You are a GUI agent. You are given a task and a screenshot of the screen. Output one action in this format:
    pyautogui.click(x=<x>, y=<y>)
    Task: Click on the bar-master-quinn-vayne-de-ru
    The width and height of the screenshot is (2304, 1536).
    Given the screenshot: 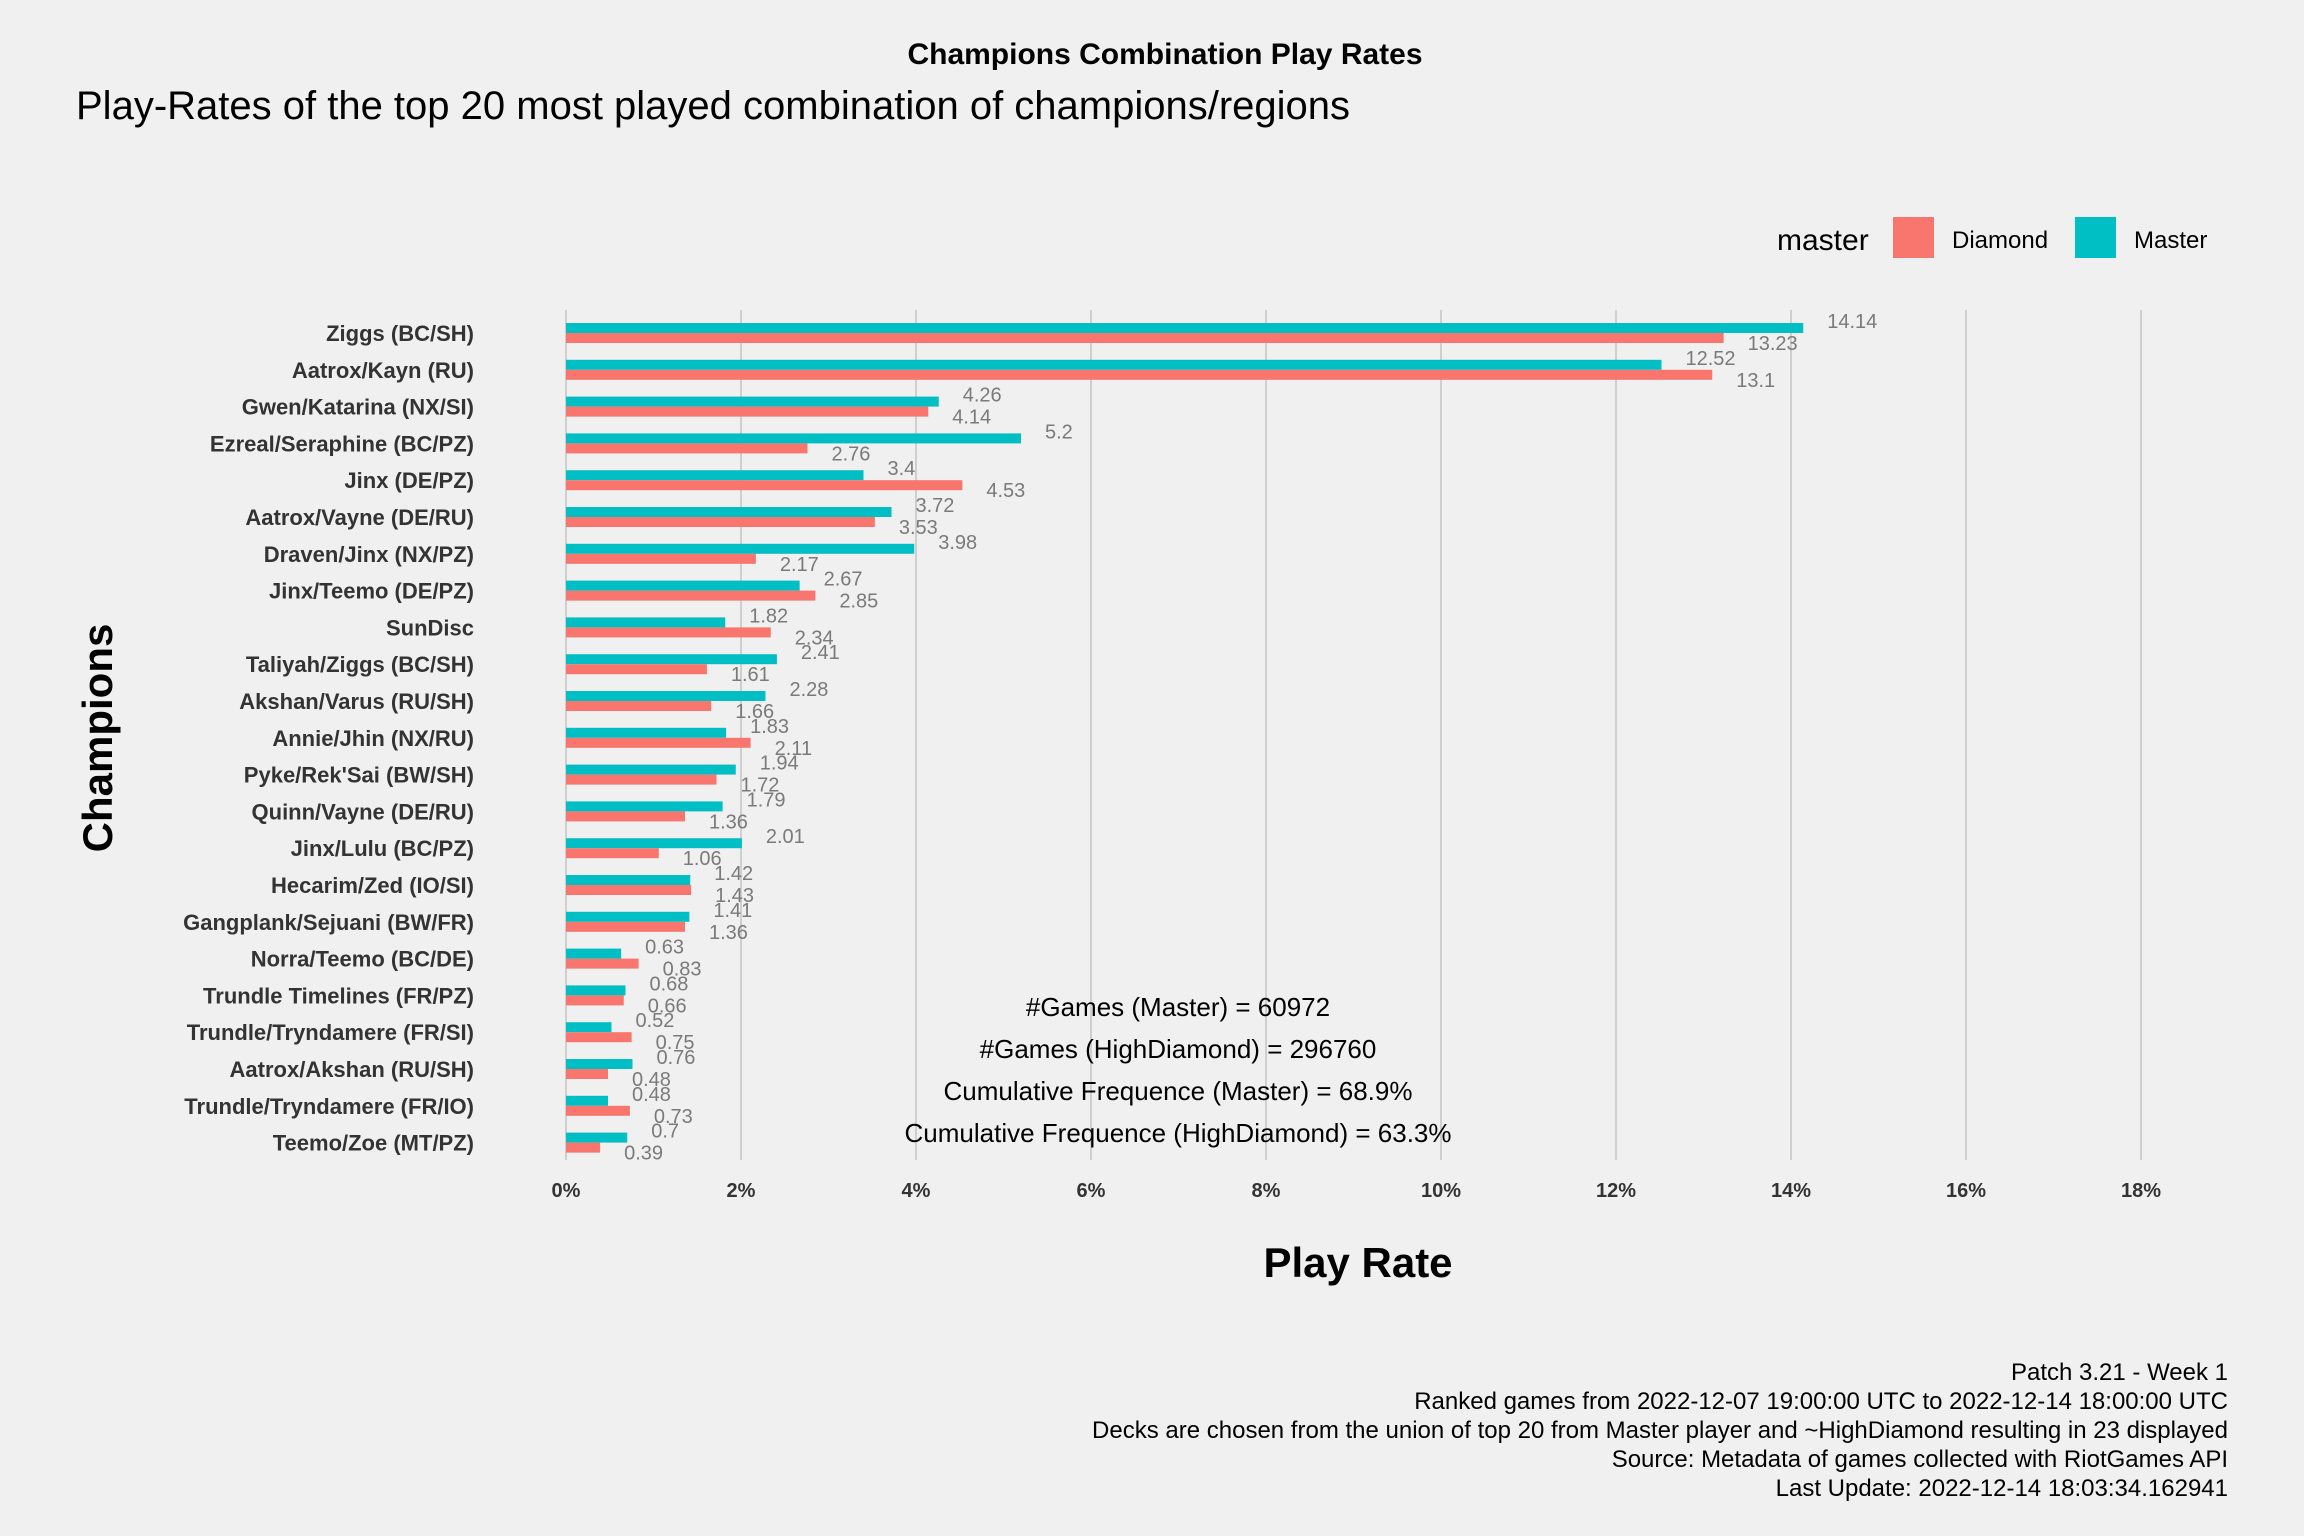 What is the action you would take?
    pyautogui.click(x=644, y=806)
    